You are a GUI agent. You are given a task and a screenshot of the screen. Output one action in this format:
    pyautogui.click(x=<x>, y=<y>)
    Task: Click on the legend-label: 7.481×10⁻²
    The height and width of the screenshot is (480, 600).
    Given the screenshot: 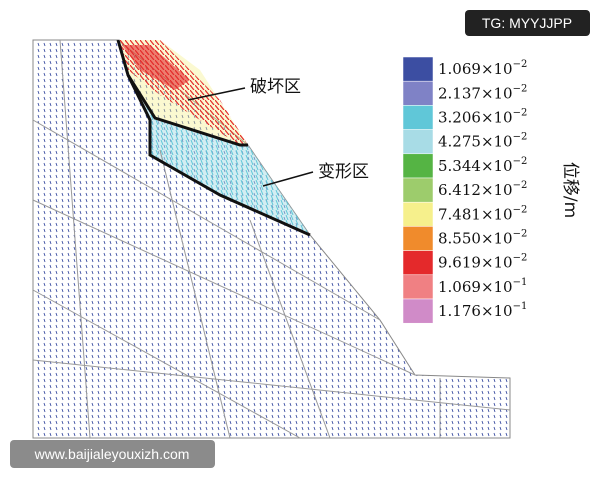 What is the action you would take?
    pyautogui.click(x=482, y=214)
    